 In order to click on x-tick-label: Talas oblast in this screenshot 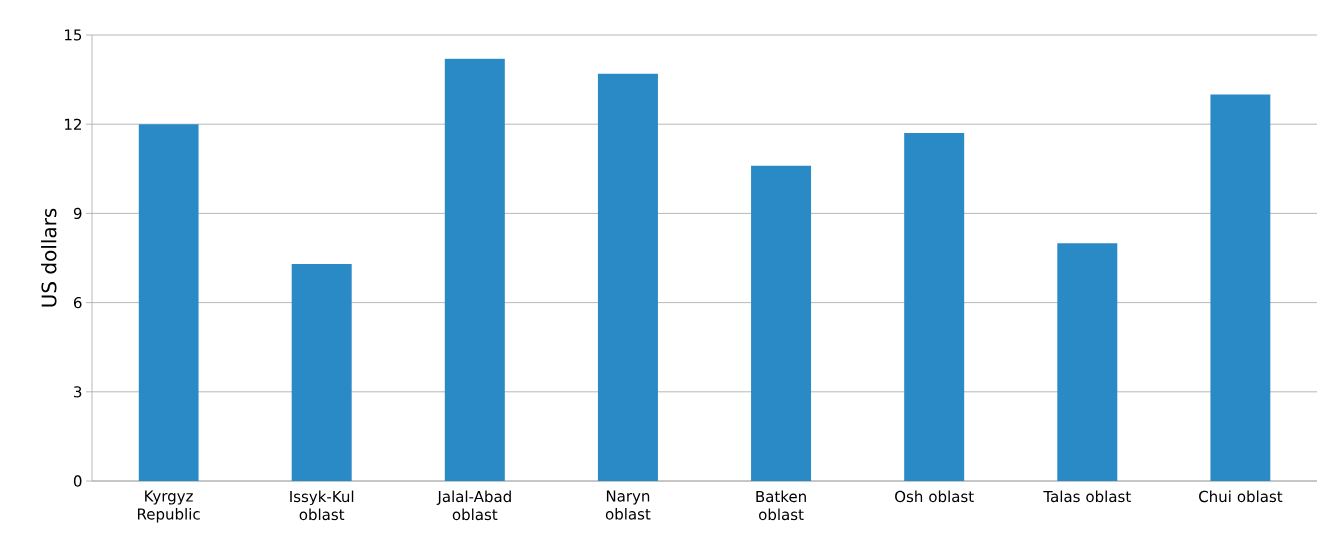, I will do `click(1087, 496)`.